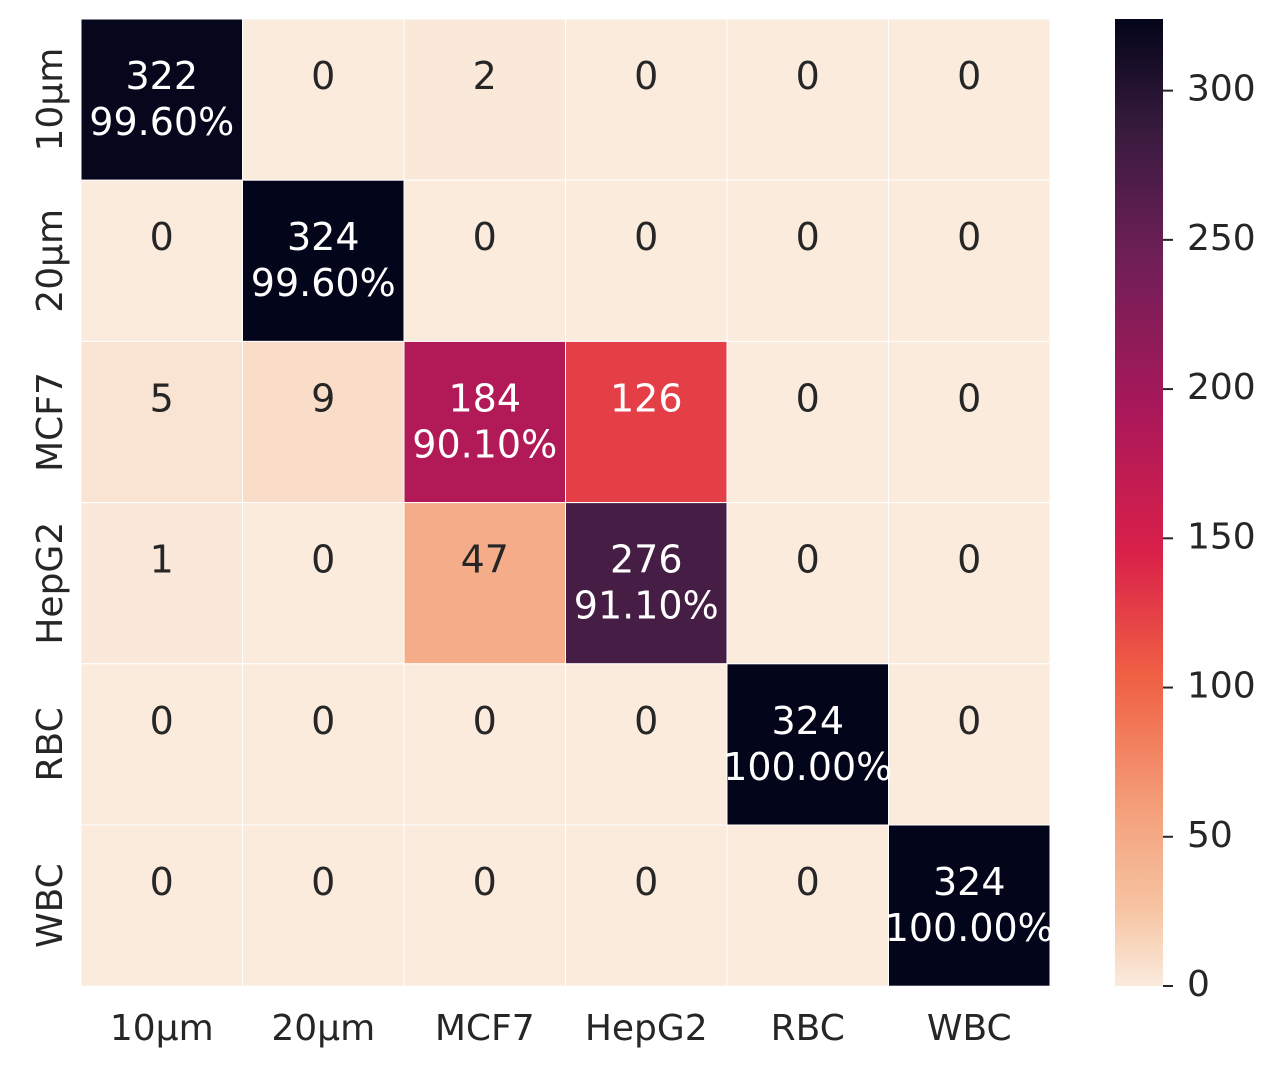  I want to click on y-axis-tick-labels: 10μm 20μm MCF7 HepG2 RBC WBC, so click(50, 498).